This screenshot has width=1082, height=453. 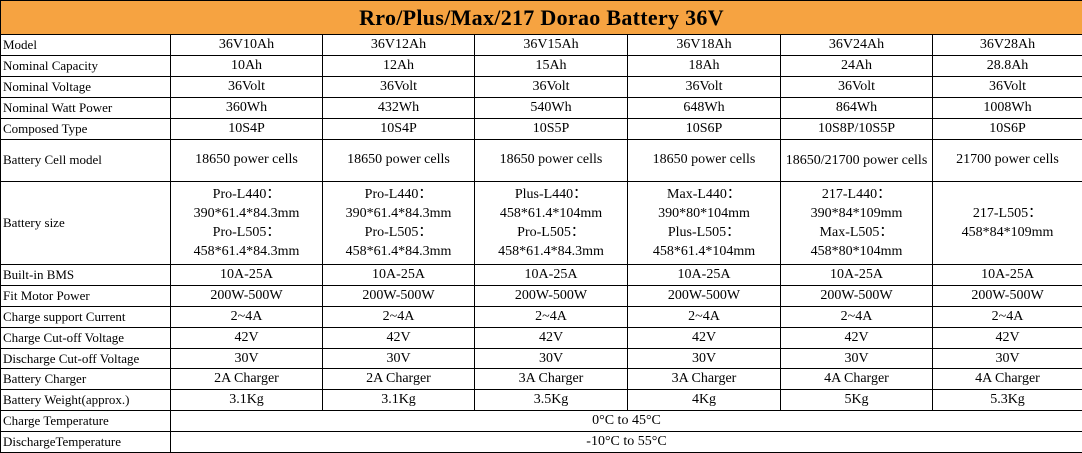 What do you see at coordinates (85, 358) in the screenshot?
I see `row-label: Discharge Cut-off Voltage` at bounding box center [85, 358].